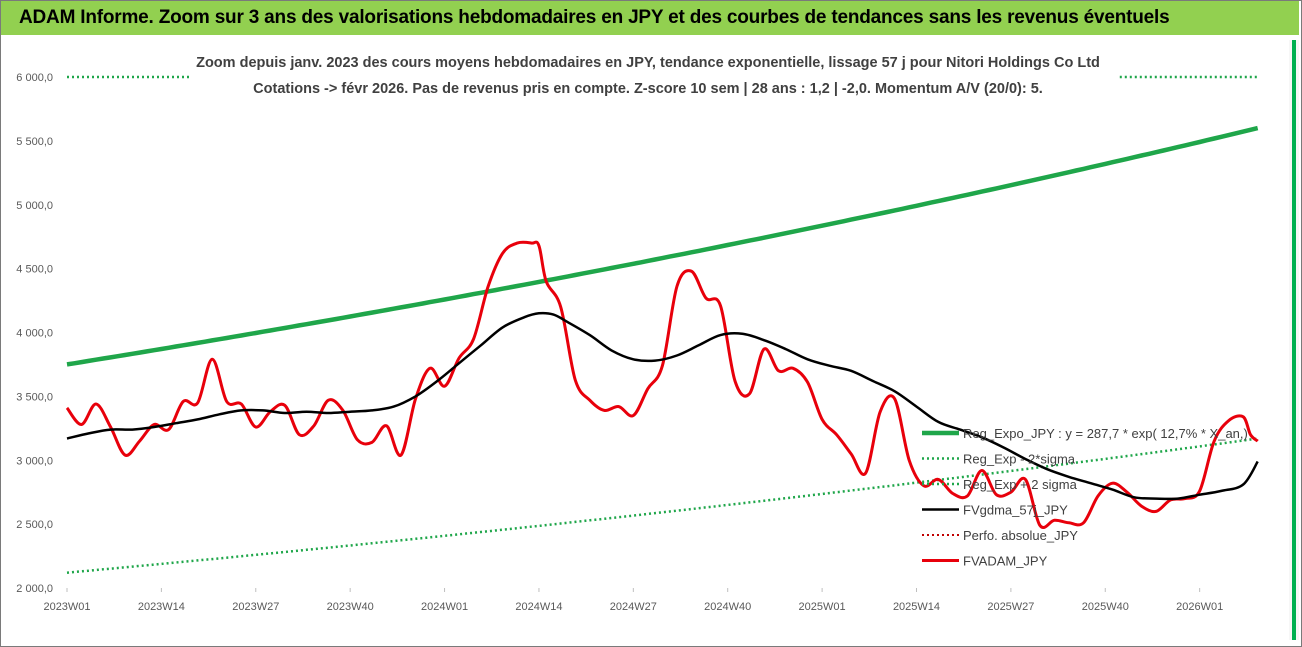 The height and width of the screenshot is (647, 1302). Describe the element at coordinates (1199, 607) in the screenshot. I see `x-tick-label: 2026W01` at that location.